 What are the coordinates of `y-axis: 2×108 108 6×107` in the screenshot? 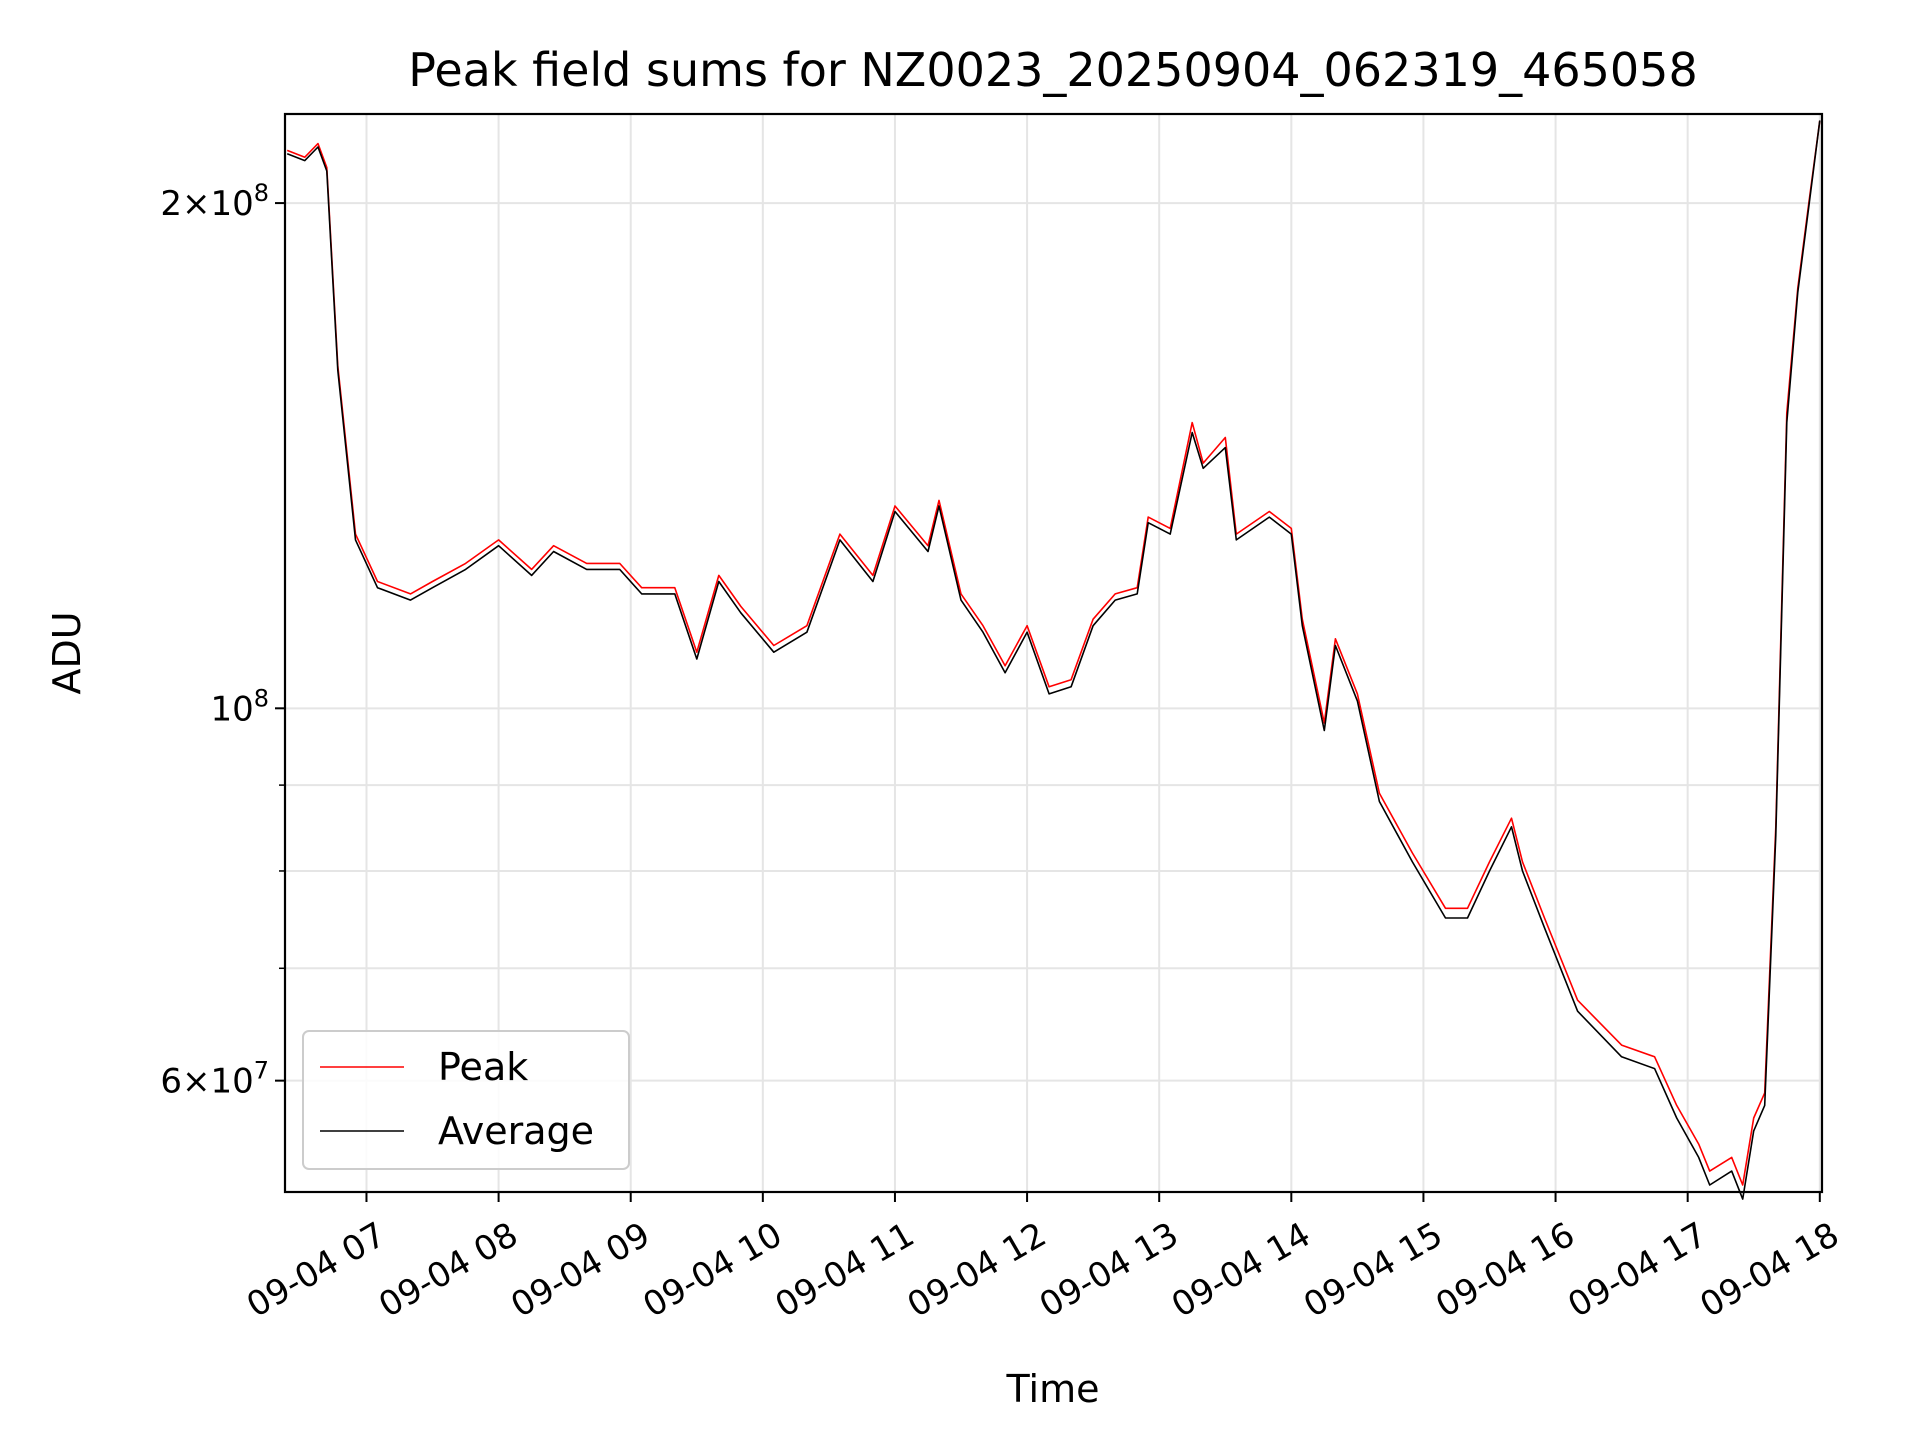 It's located at (222, 640).